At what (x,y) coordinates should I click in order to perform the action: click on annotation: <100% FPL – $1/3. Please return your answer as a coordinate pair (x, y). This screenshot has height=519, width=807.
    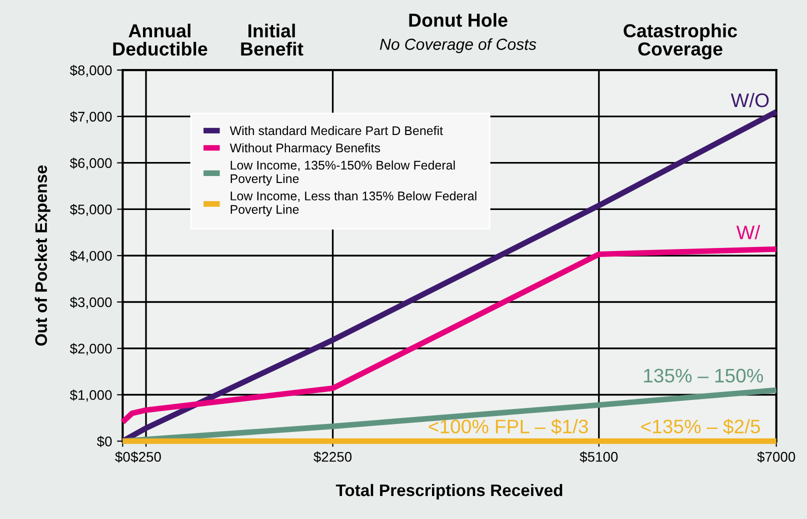
    Looking at the image, I should click on (508, 426).